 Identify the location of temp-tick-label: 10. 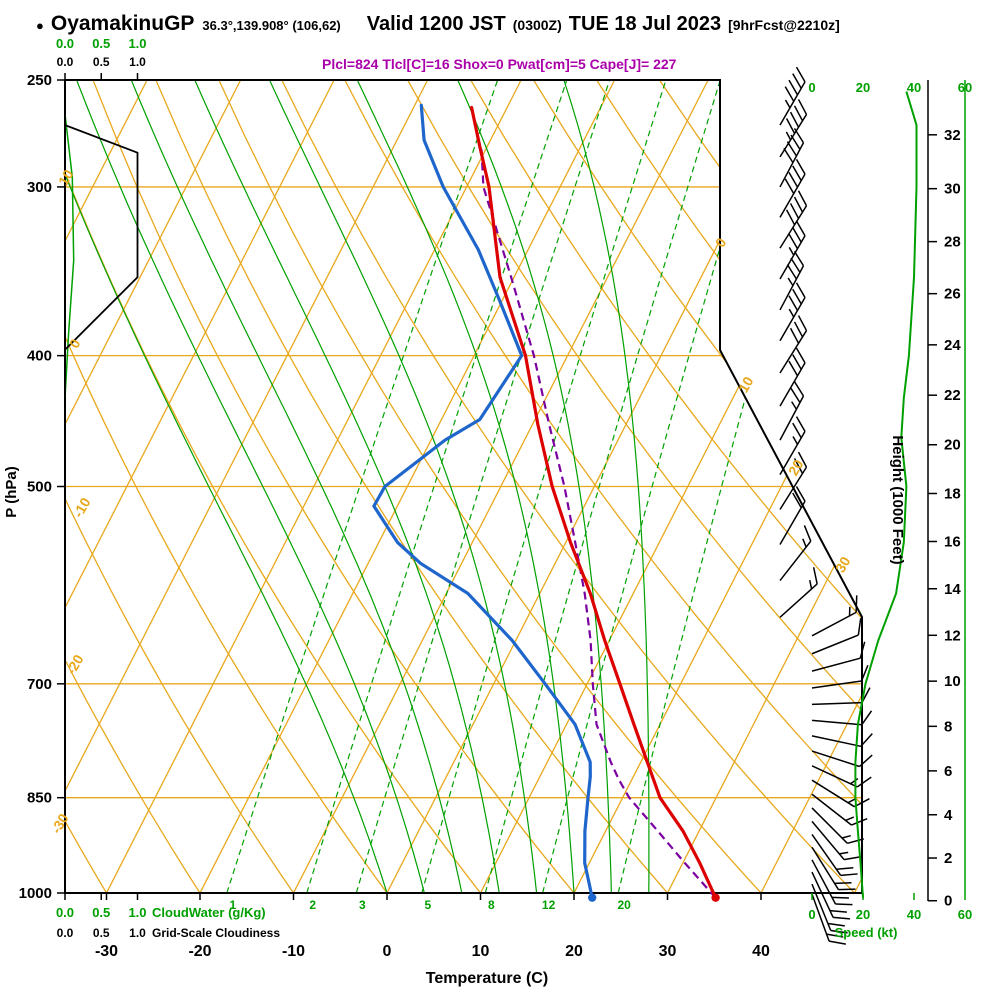
(481, 951).